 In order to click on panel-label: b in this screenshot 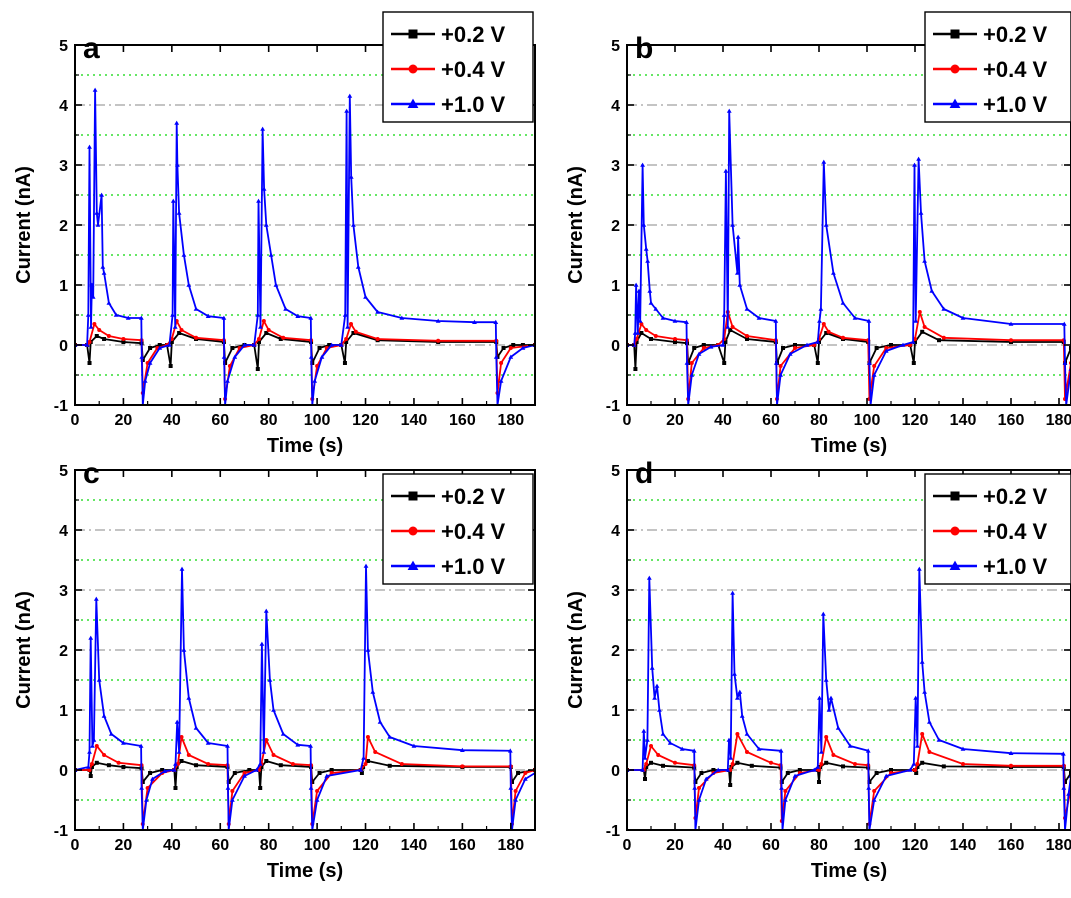, I will do `click(644, 48)`.